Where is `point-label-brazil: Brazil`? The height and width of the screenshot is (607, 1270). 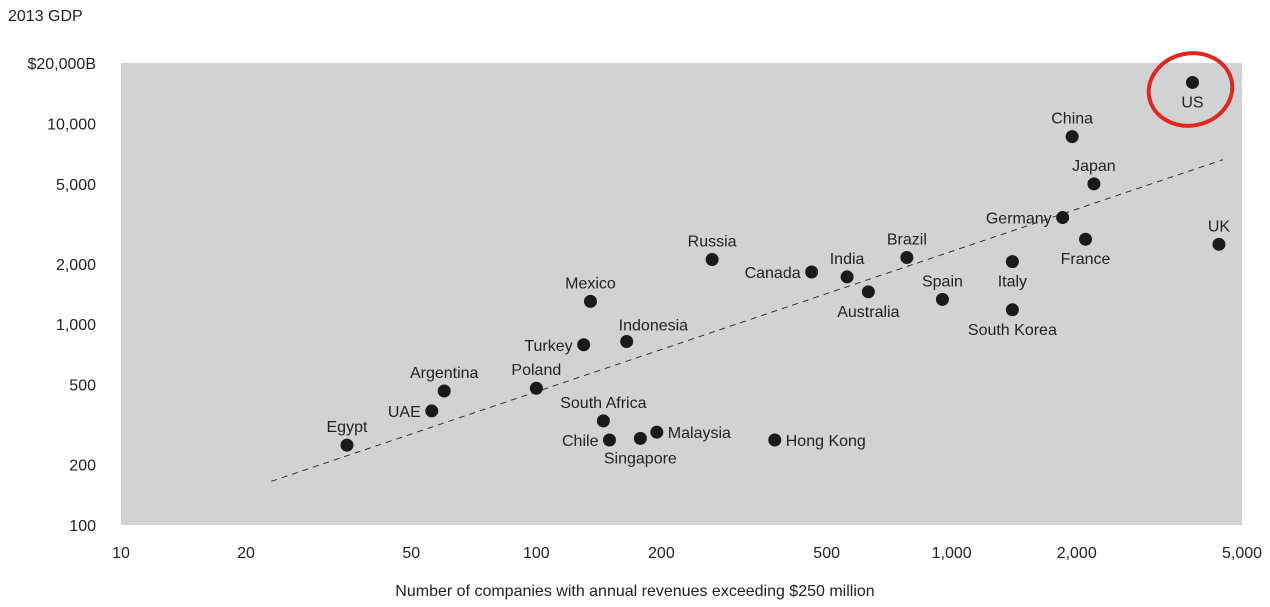
point-label-brazil: Brazil is located at coordinates (907, 239).